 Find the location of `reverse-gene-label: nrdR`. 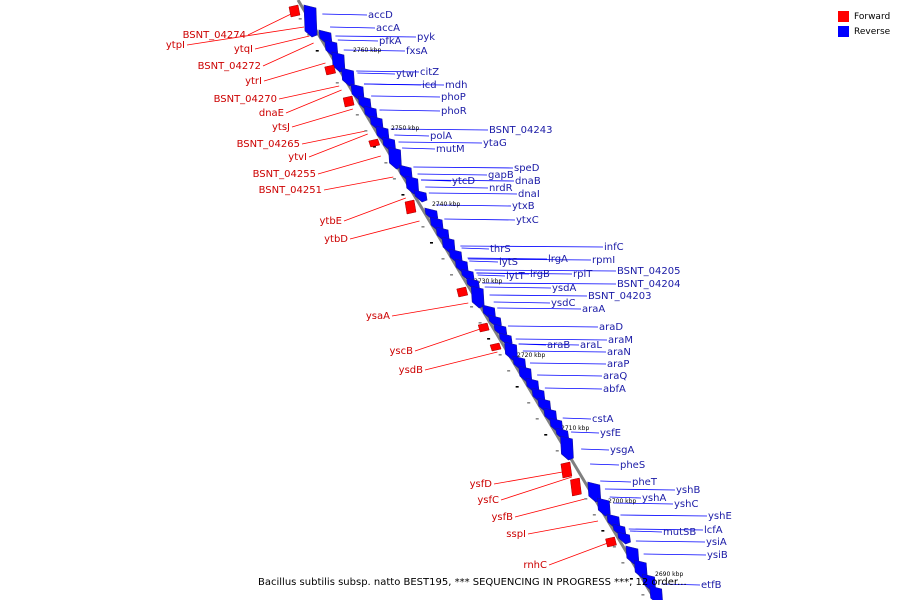

reverse-gene-label: nrdR is located at coordinates (501, 188).